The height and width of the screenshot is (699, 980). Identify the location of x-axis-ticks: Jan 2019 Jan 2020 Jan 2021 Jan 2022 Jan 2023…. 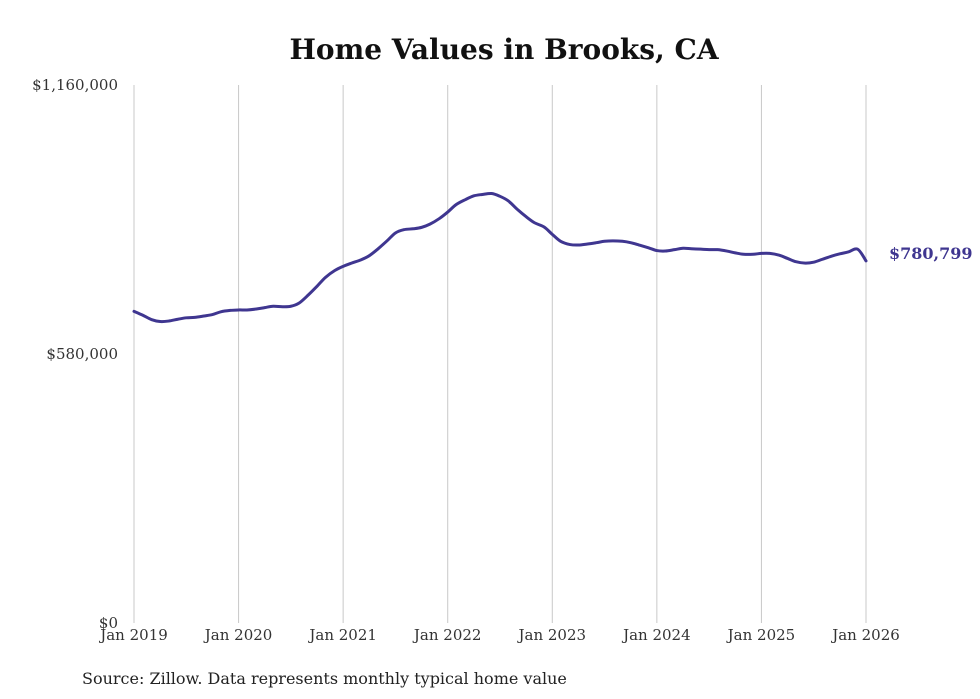
(499, 635).